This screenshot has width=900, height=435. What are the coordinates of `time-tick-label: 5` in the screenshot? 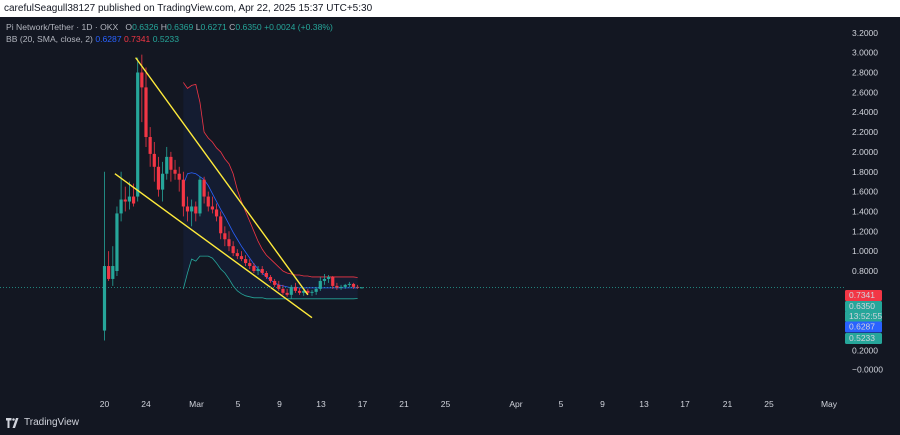 It's located at (561, 404).